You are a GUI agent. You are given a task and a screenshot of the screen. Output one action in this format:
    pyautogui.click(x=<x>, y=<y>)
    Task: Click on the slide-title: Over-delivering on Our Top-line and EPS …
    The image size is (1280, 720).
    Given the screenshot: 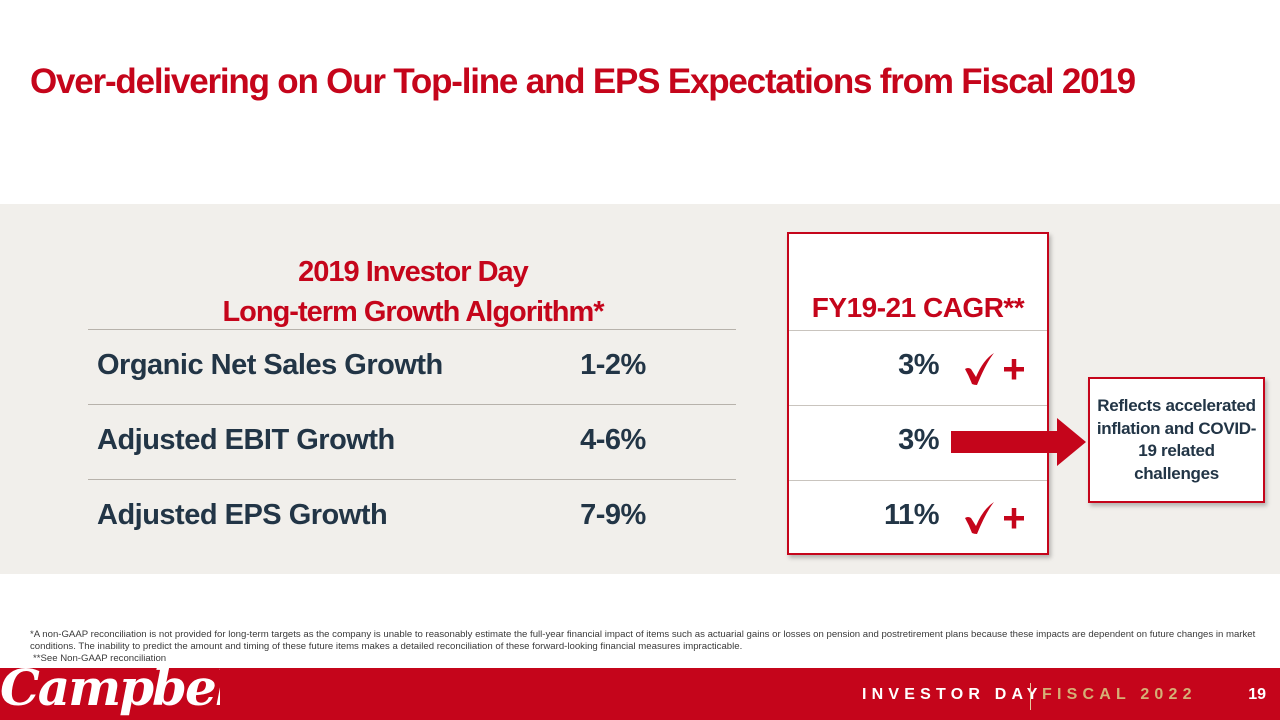 What is the action you would take?
    pyautogui.click(x=583, y=81)
    